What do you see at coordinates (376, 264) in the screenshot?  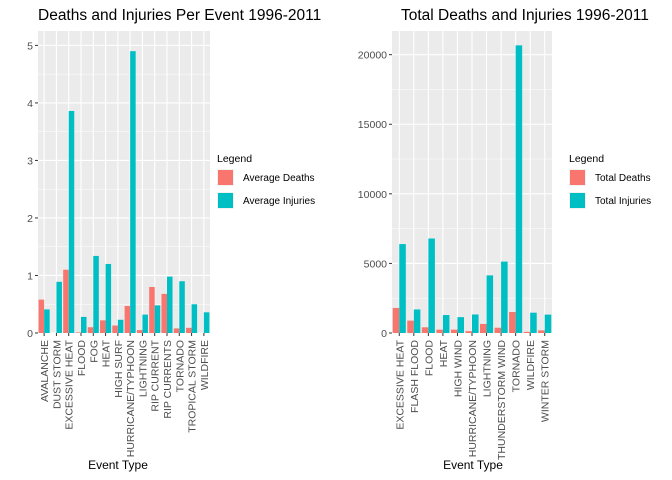 I see `y-tick-label: 5000` at bounding box center [376, 264].